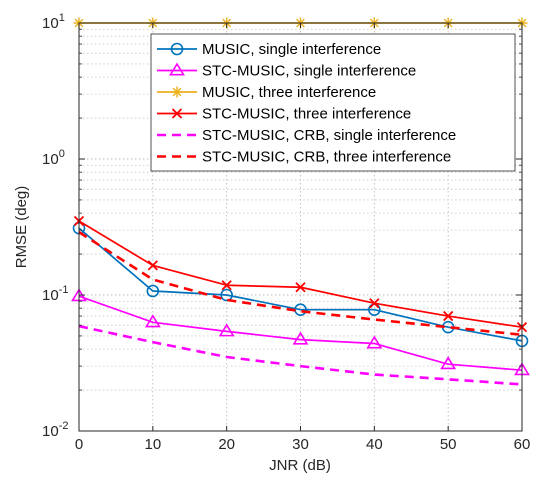 This screenshot has width=550, height=488. I want to click on legend-item-2: STC-MUSIC, single interference, so click(286, 71).